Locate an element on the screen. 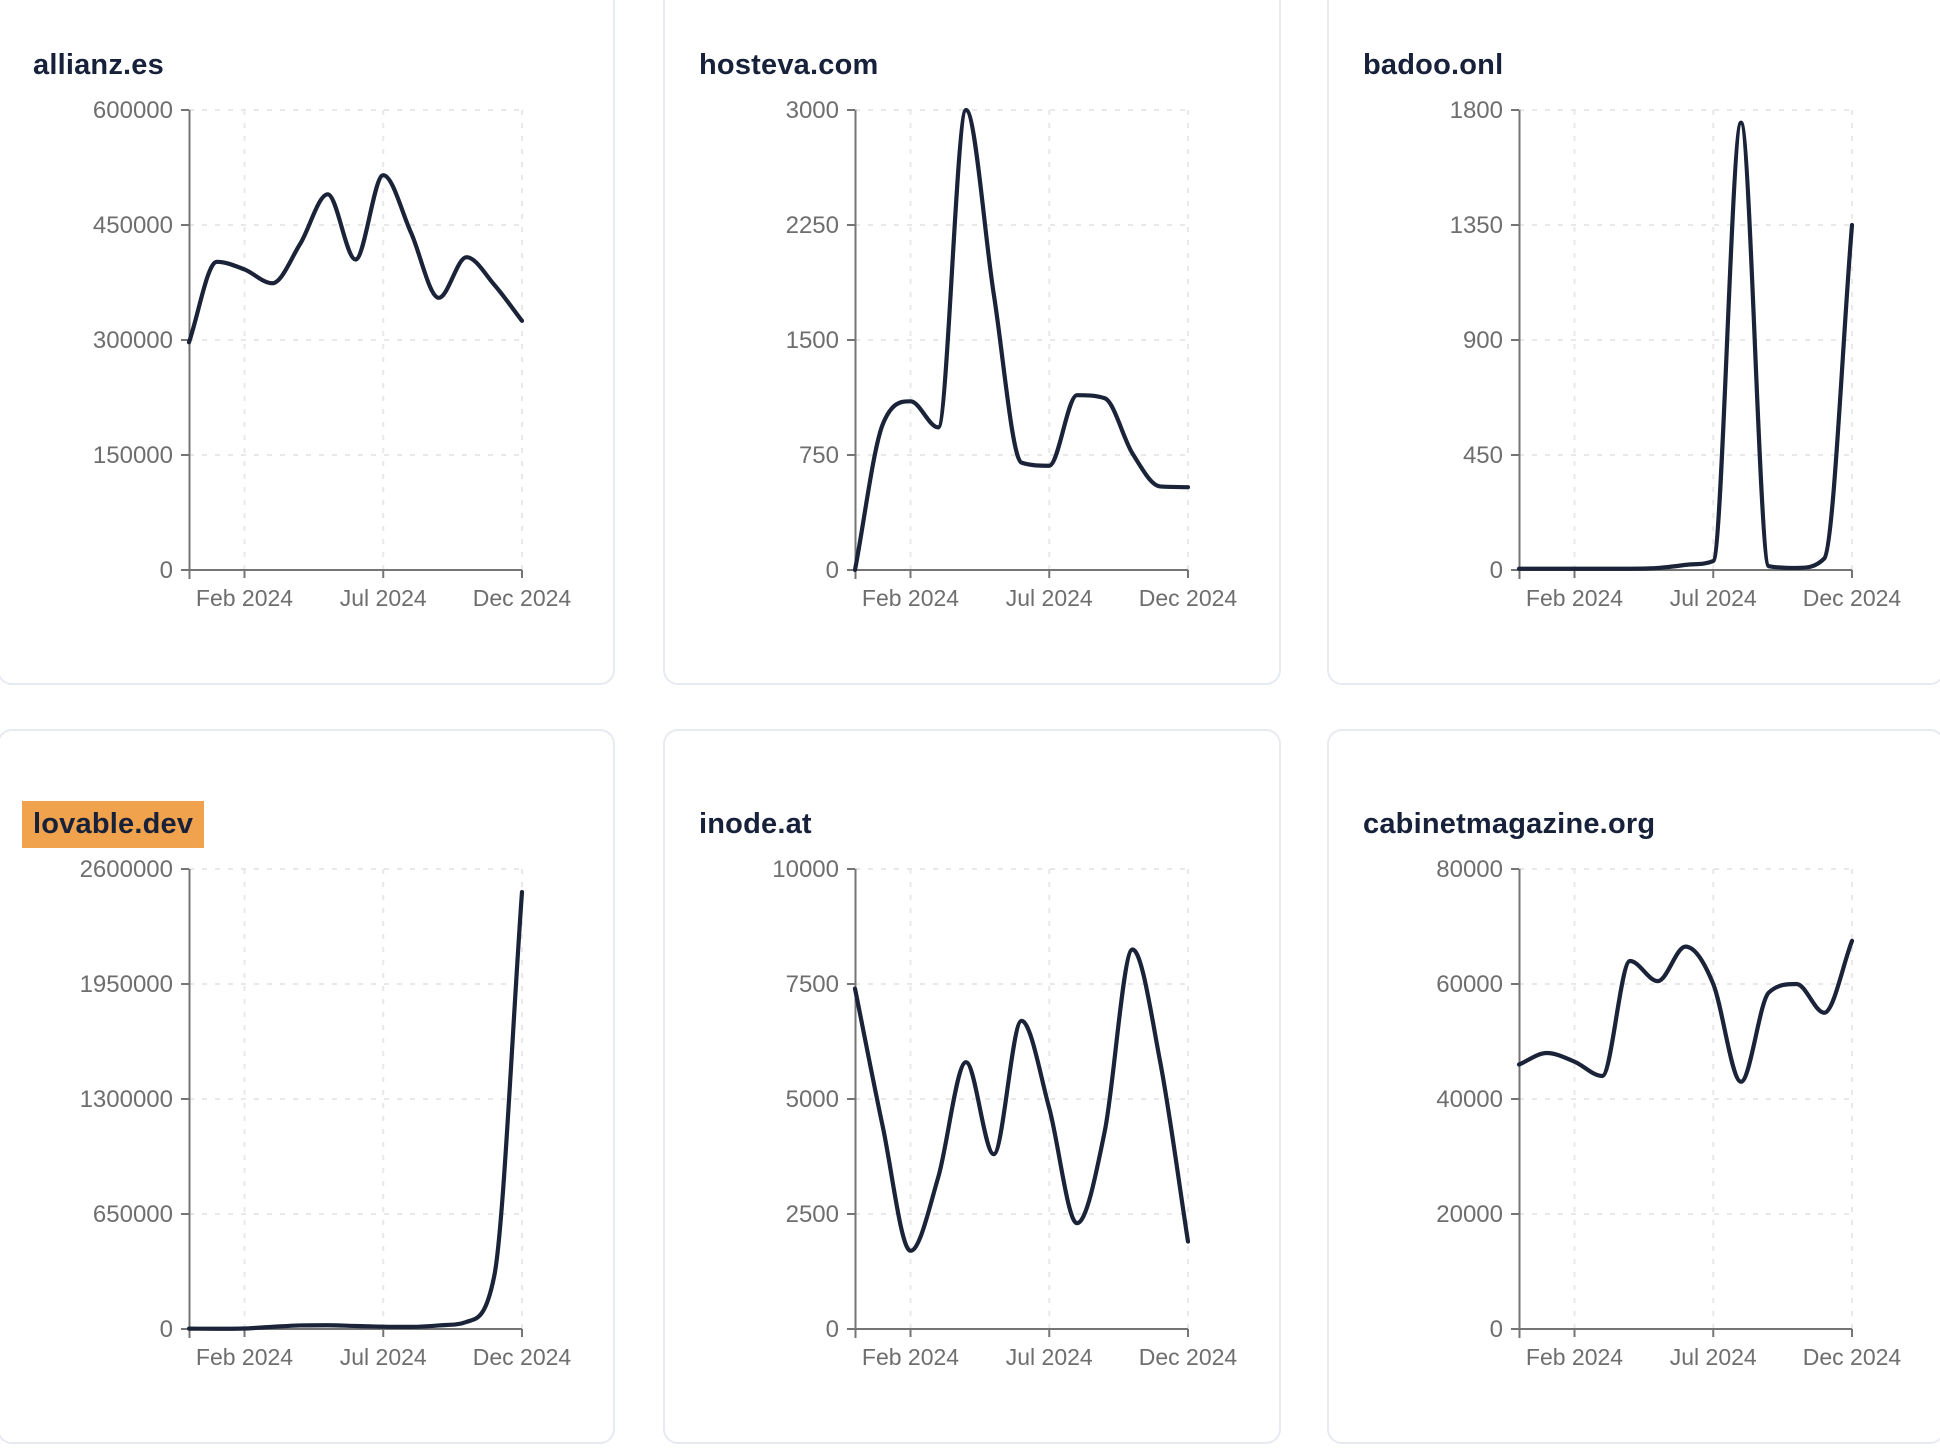  y-tick-label: 7500 is located at coordinates (812, 984).